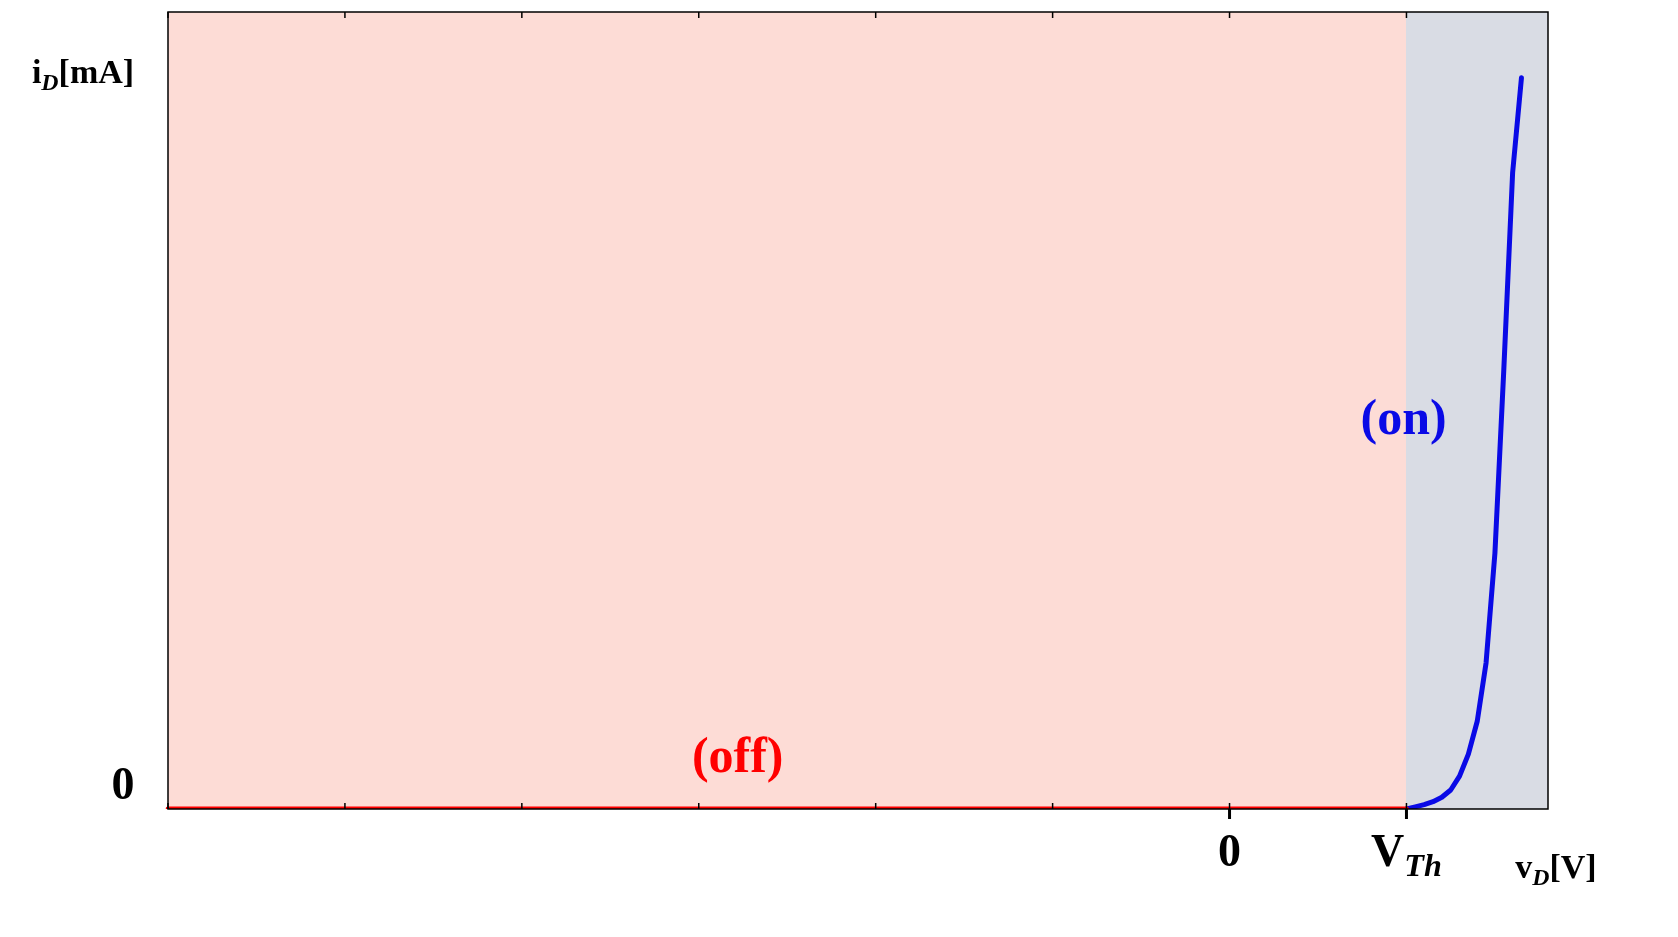  What do you see at coordinates (123, 783) in the screenshot?
I see `text: 0` at bounding box center [123, 783].